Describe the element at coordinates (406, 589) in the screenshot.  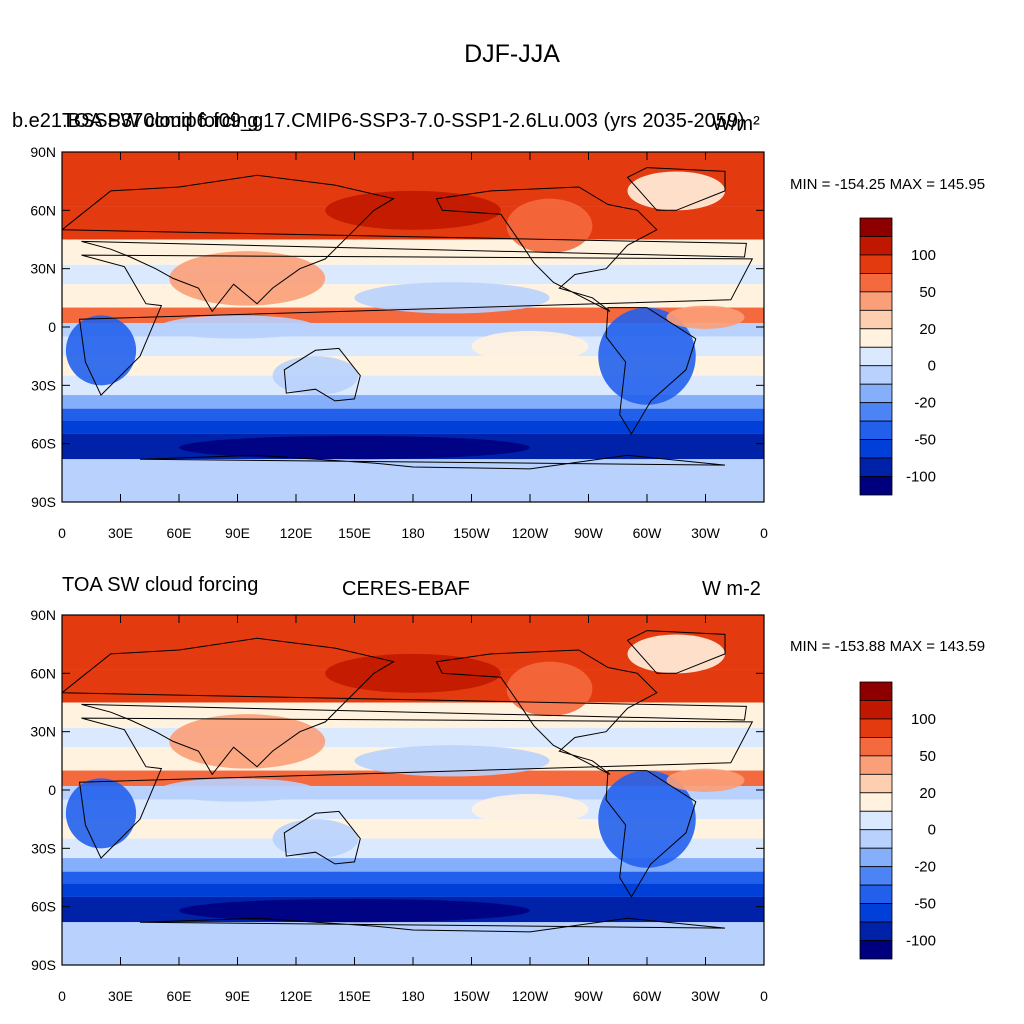
I see `panel2-center-title: CERES-EBAF` at that location.